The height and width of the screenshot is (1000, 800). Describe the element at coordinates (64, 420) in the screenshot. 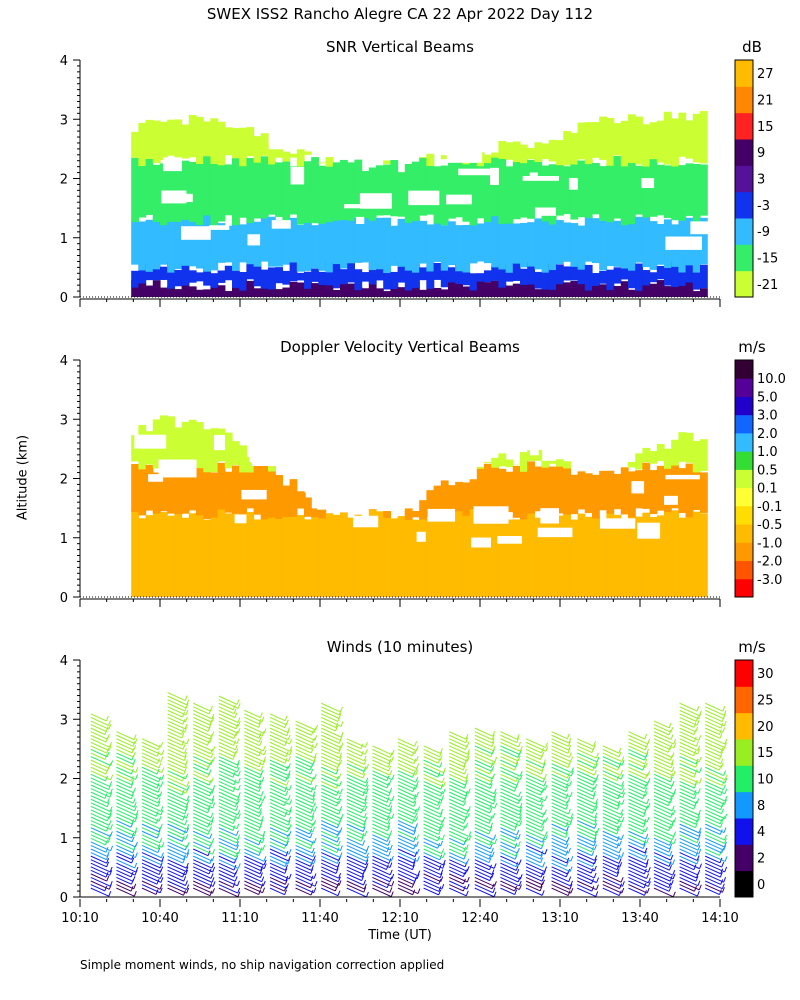

I see `y-tick-label: 3` at that location.